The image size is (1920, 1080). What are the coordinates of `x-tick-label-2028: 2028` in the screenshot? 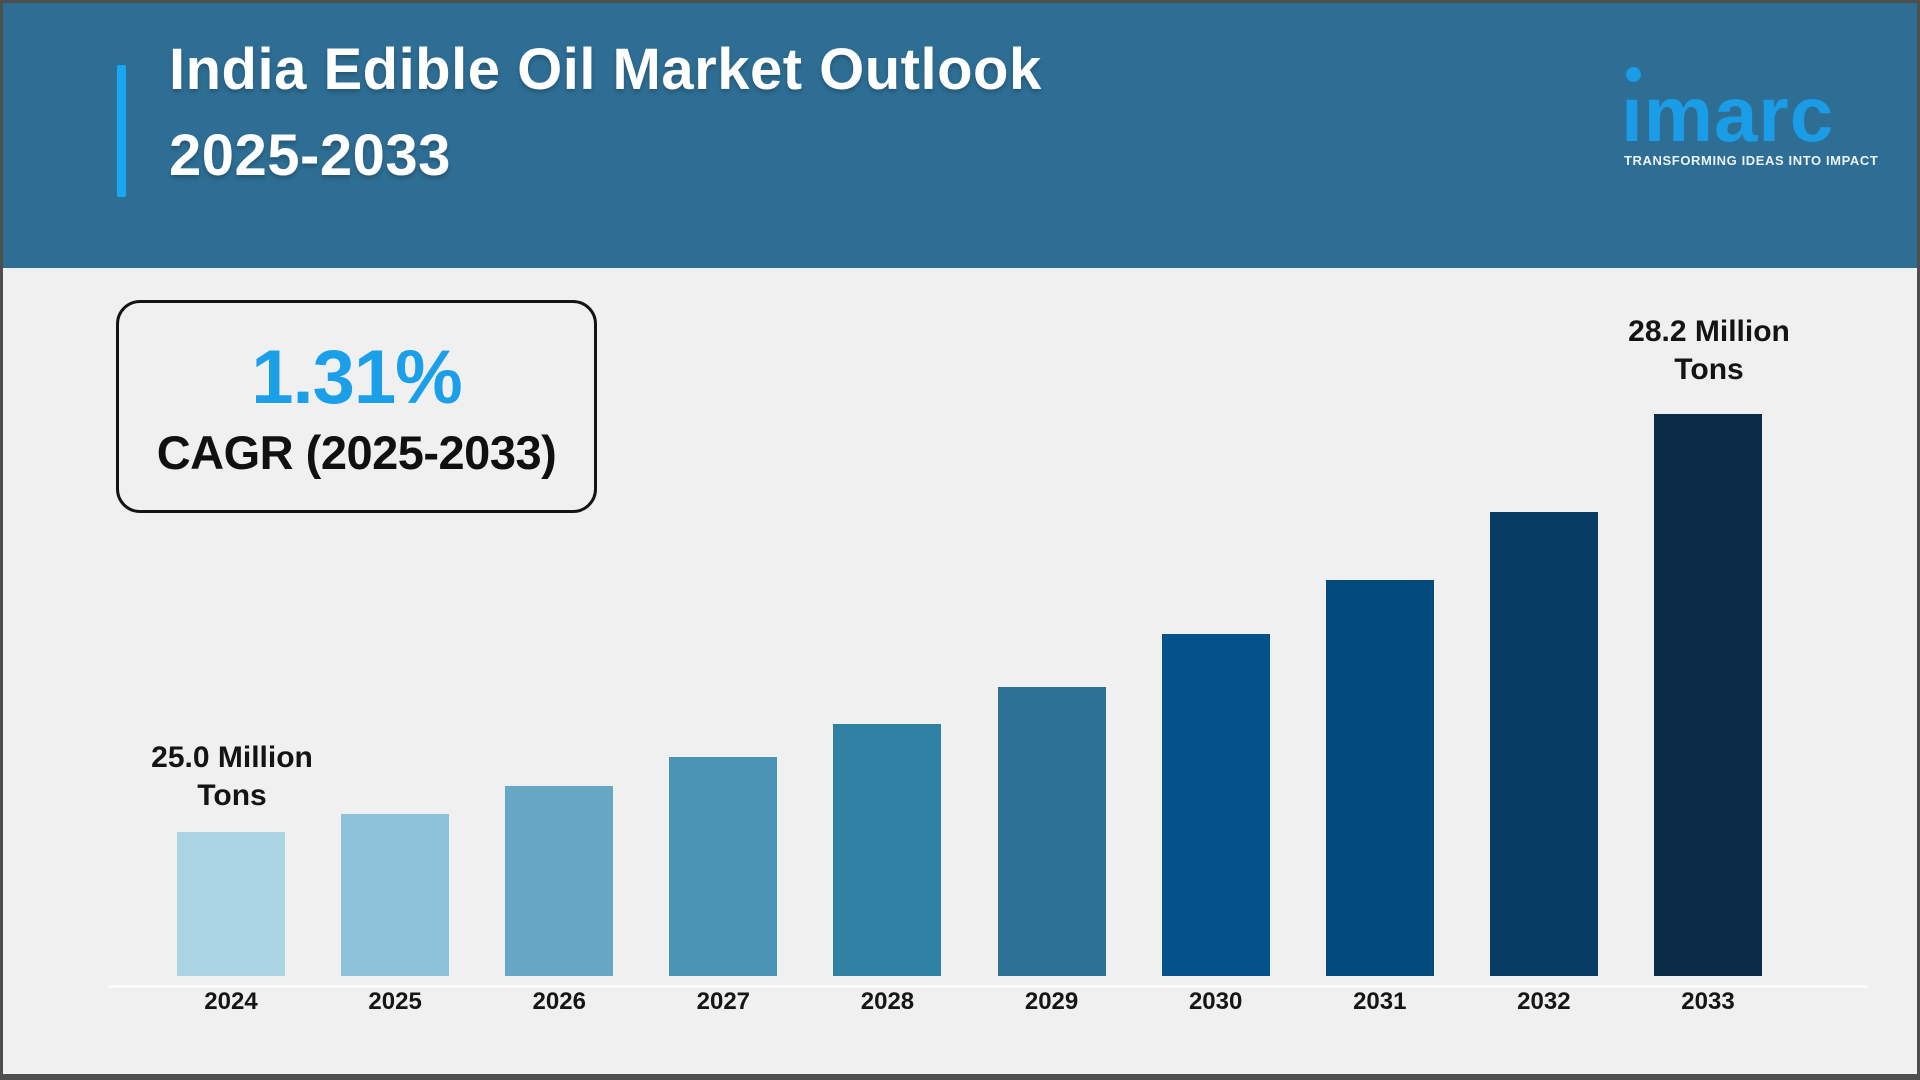 It's located at (887, 1001).